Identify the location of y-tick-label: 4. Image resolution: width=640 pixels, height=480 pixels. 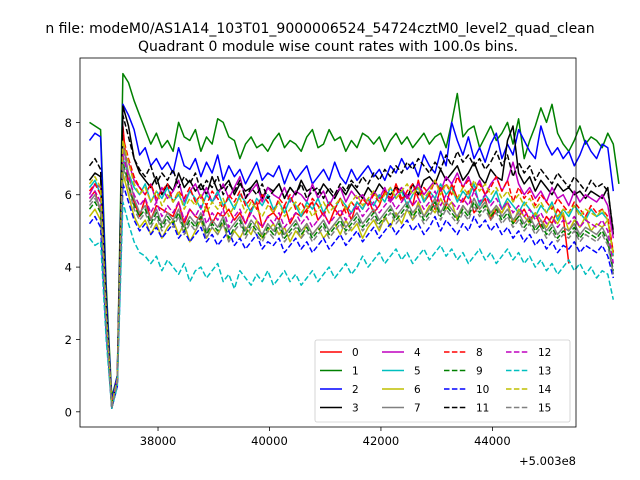
(68, 268).